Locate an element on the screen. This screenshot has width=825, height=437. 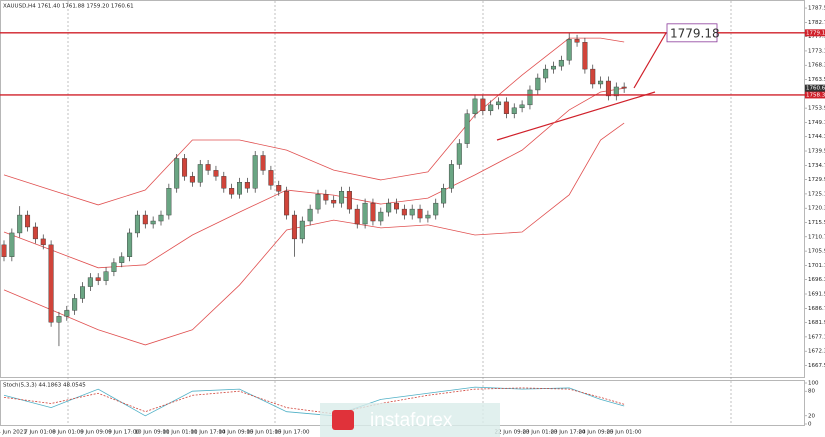
y-tick-label: 1691.50 is located at coordinates (816, 295).